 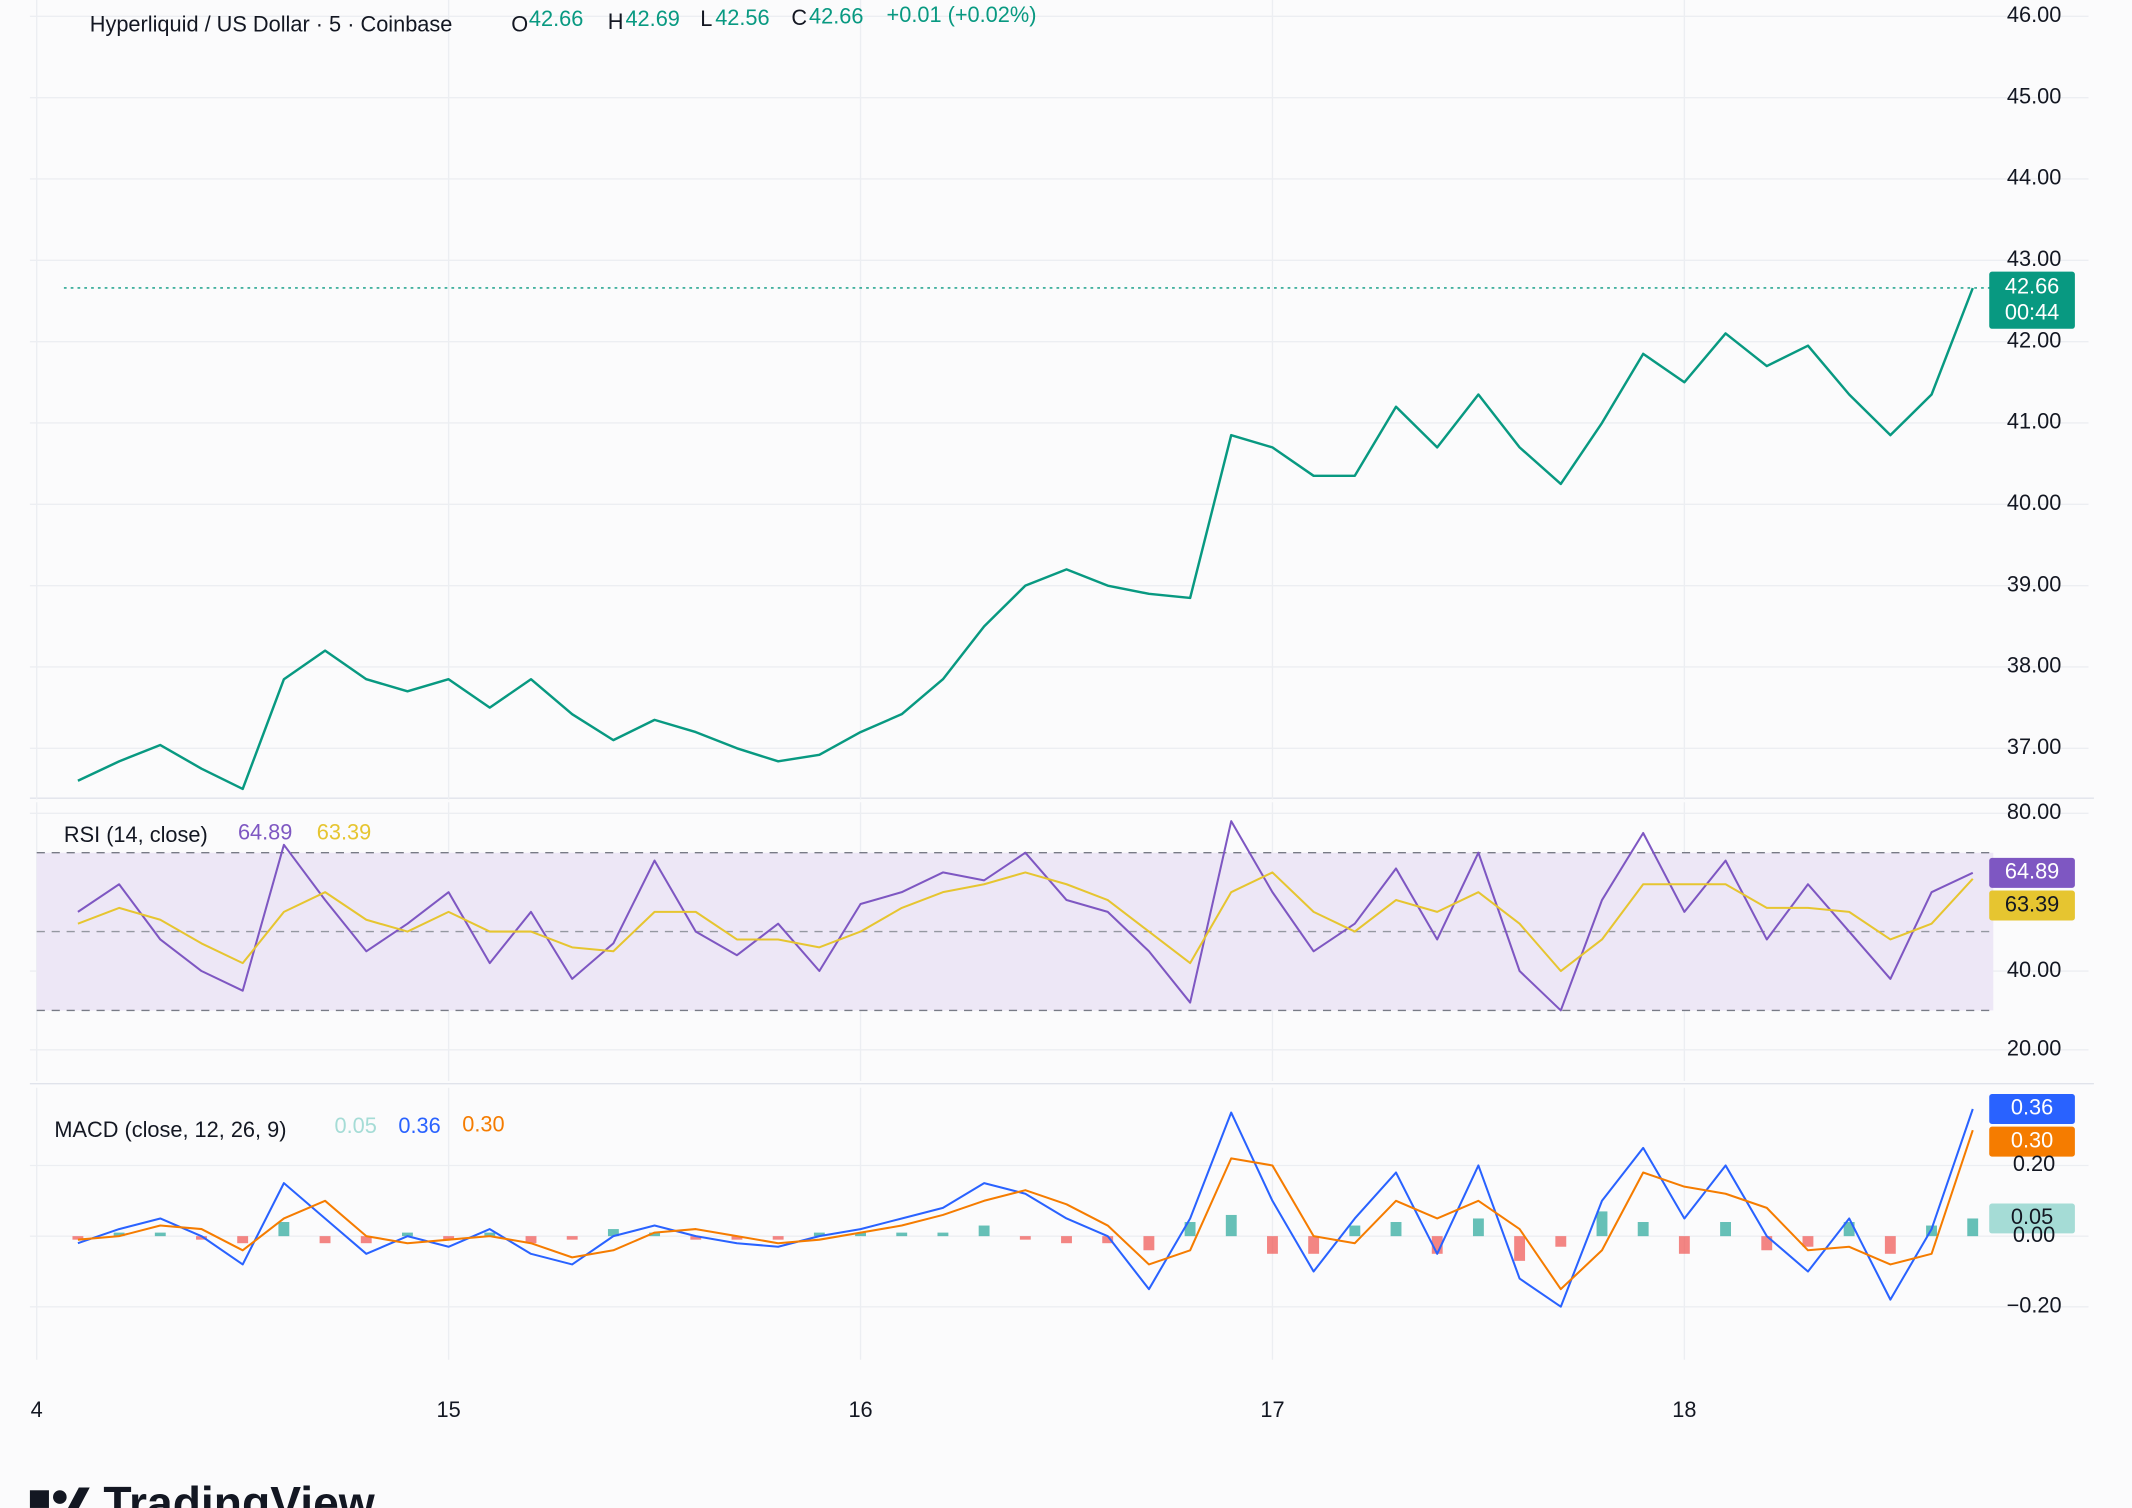 What do you see at coordinates (2034, 811) in the screenshot?
I see `y-tick-label: 80.00` at bounding box center [2034, 811].